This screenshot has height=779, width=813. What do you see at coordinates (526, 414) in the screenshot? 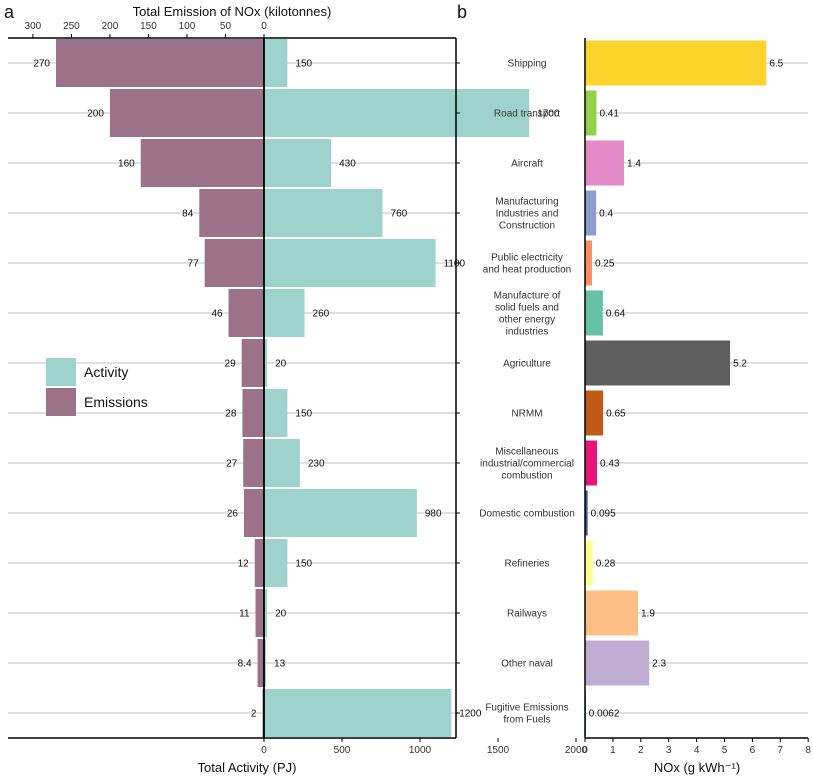
I see `category-label: NRMM` at bounding box center [526, 414].